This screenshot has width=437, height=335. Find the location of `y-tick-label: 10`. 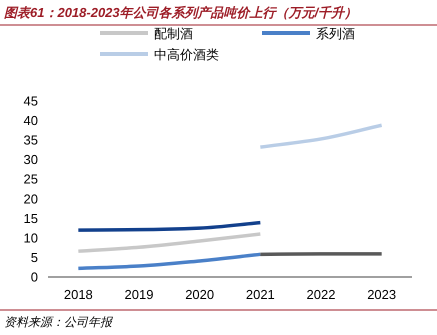

y-tick-label: 10 is located at coordinates (31, 238).